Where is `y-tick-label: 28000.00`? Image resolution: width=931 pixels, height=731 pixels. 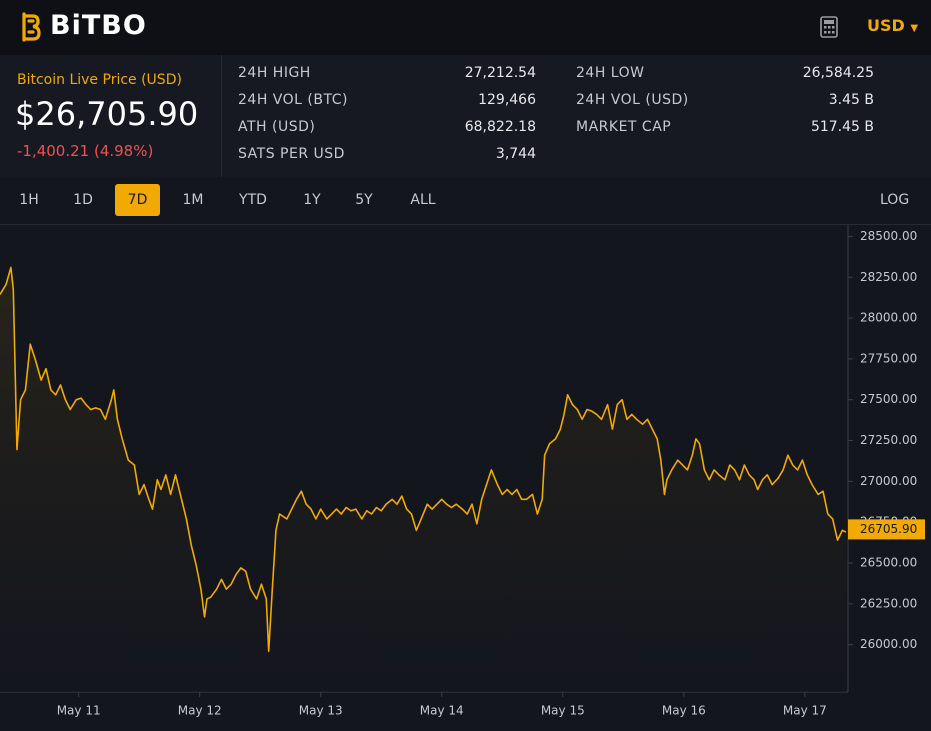
y-tick-label: 28000.00 is located at coordinates (888, 318).